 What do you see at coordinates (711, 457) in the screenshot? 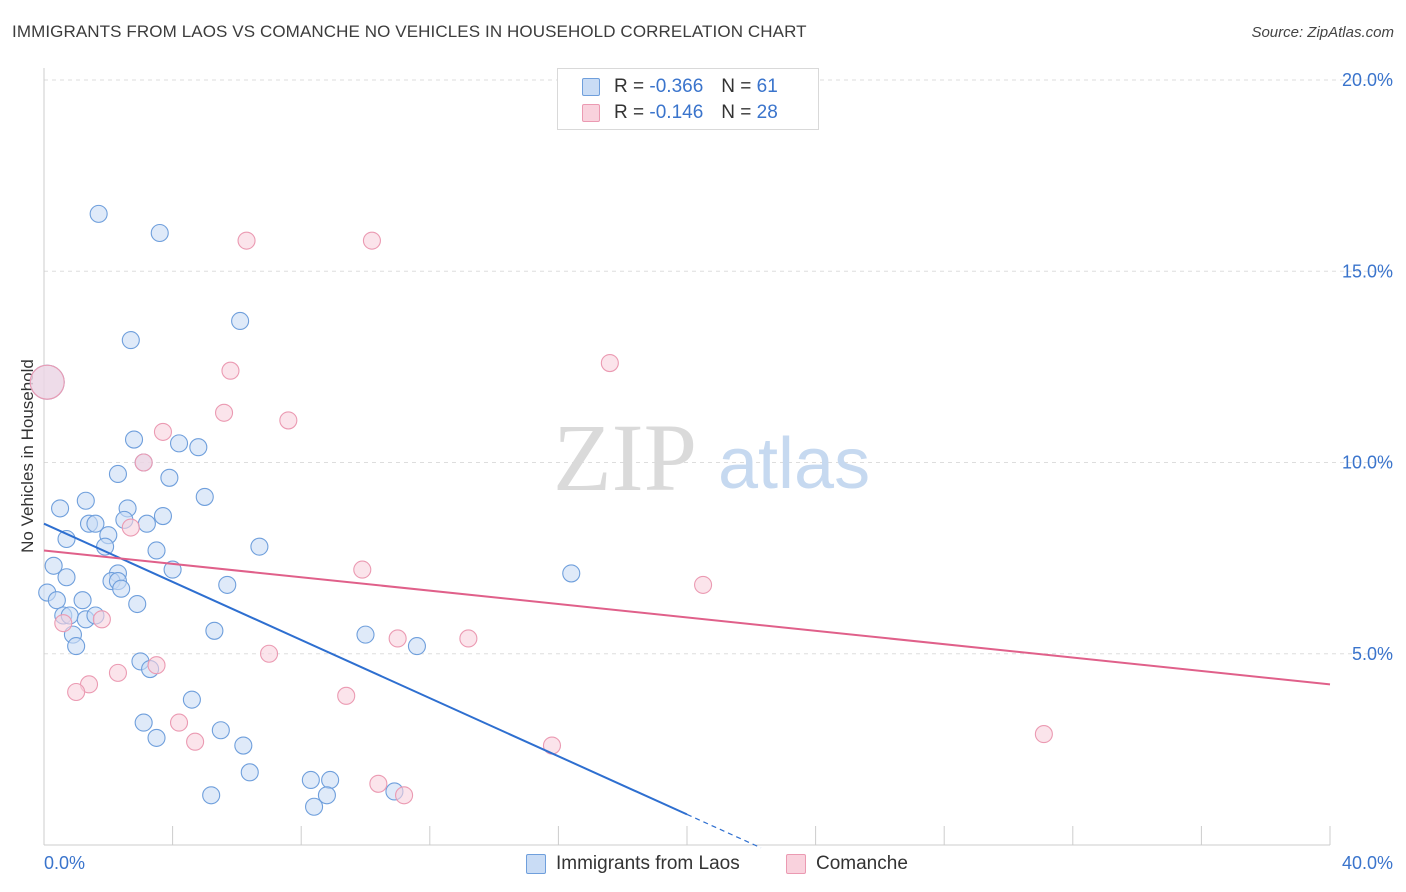
I see `watermark: ZIP atlas` at bounding box center [711, 457].